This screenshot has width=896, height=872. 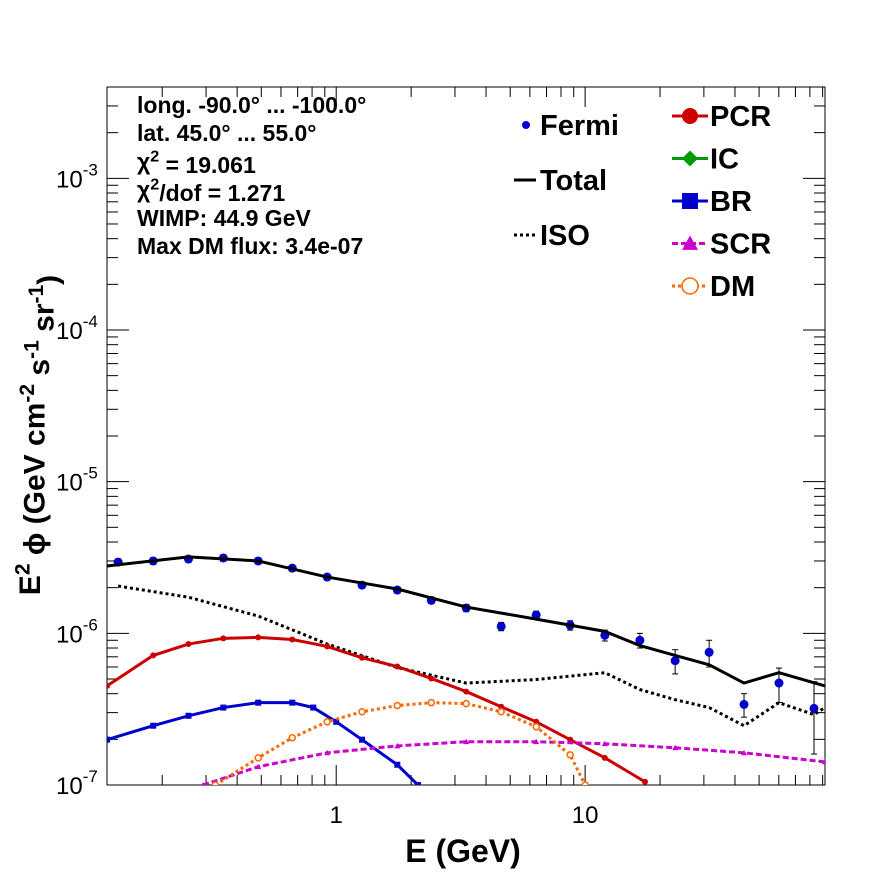 What do you see at coordinates (90, 473) in the screenshot?
I see `y-tick-exponent: -5` at bounding box center [90, 473].